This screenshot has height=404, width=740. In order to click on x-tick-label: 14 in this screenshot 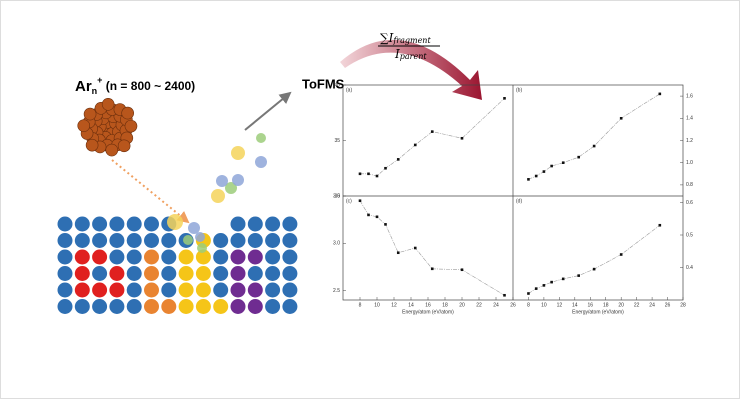, I will do `click(575, 305)`.